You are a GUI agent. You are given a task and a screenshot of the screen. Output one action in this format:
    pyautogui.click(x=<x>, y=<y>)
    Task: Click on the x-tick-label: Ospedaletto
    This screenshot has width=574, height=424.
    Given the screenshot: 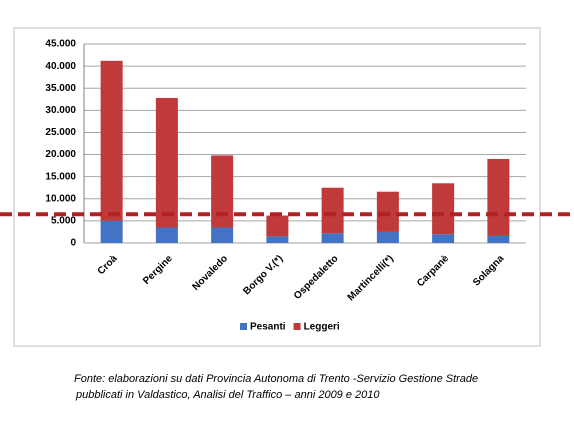 What is the action you would take?
    pyautogui.click(x=316, y=277)
    